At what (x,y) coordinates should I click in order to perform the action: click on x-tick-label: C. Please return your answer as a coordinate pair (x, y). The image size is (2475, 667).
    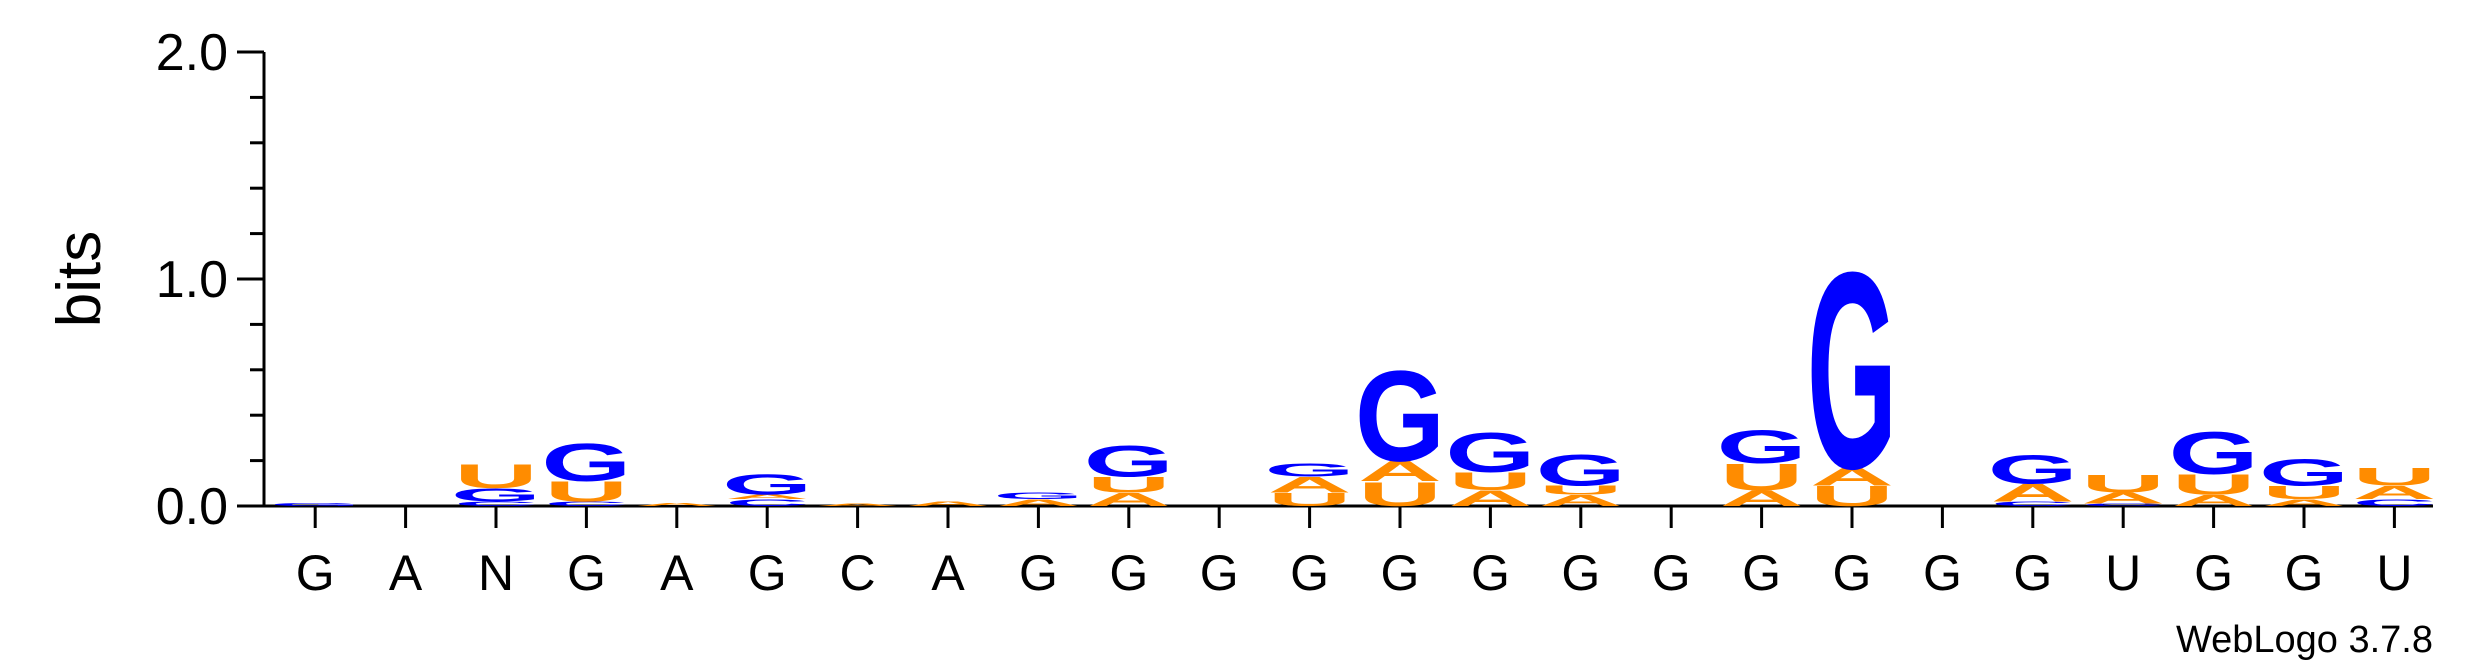
    Looking at the image, I should click on (858, 573).